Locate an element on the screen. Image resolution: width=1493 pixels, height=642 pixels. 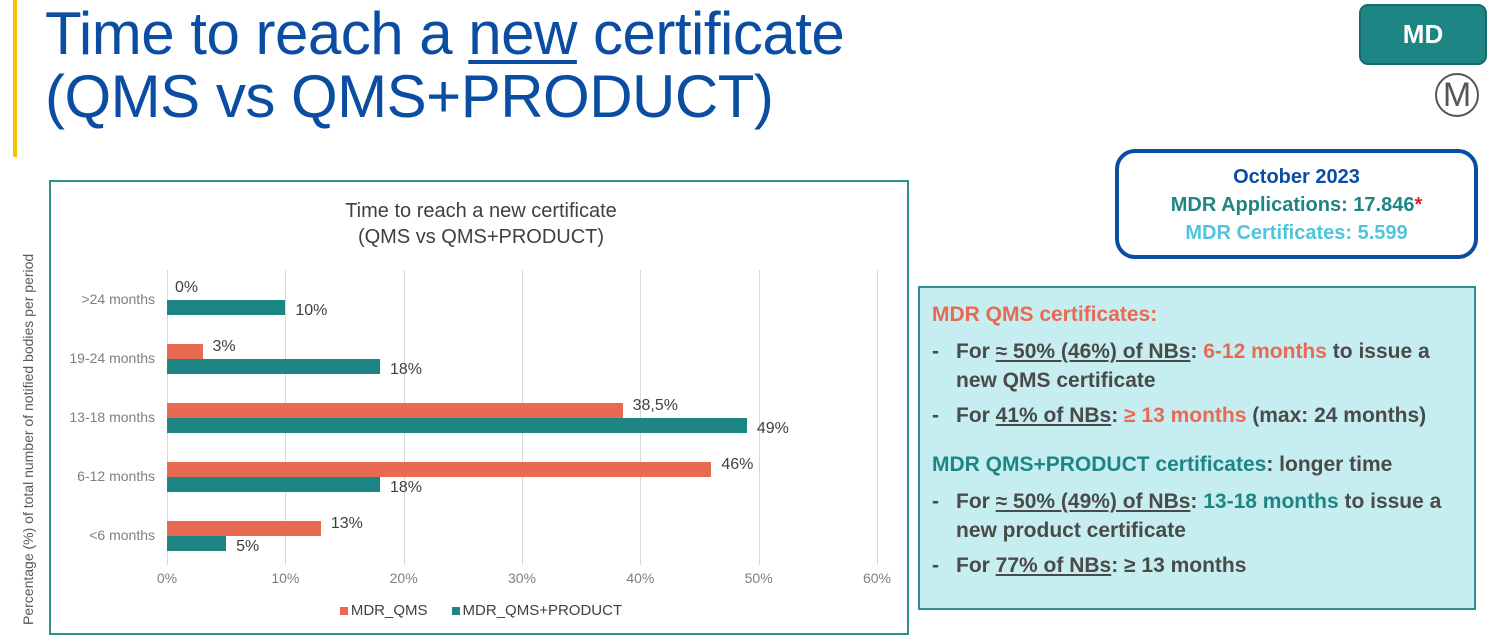
category-label: 19-24 months is located at coordinates (112, 357).